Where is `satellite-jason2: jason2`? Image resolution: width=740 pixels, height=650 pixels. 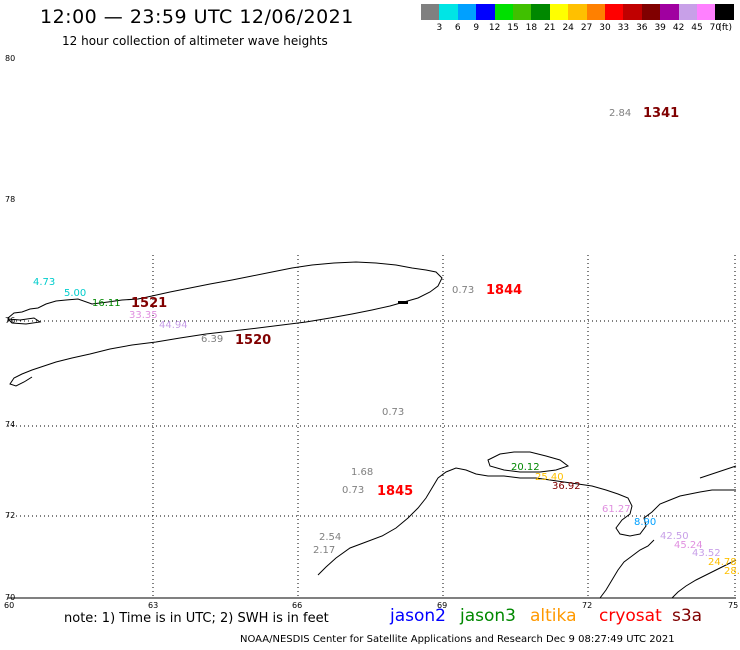 satellite-jason2: jason2 is located at coordinates (418, 616).